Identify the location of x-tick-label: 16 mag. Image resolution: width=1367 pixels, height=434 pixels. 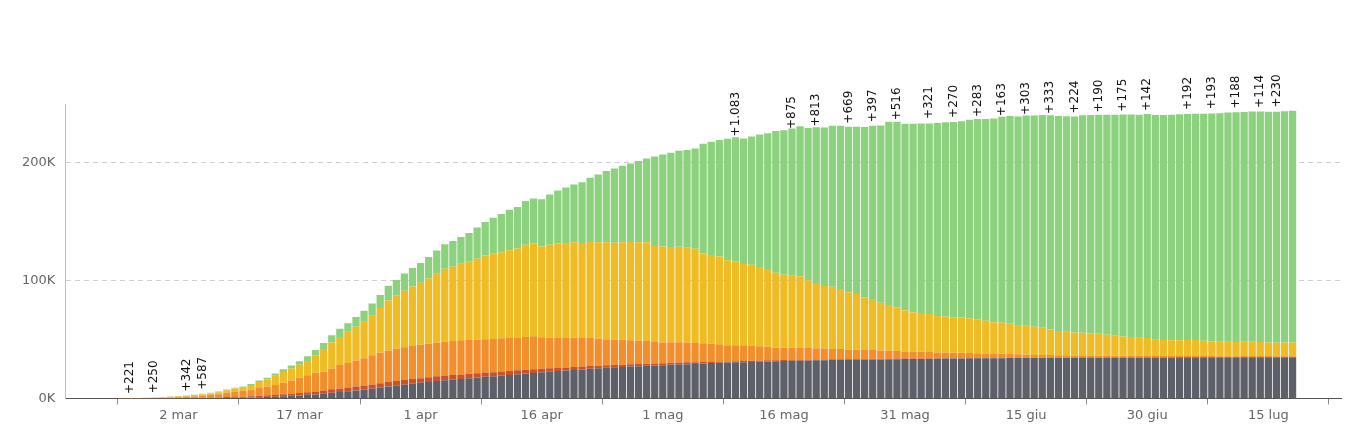
(784, 414).